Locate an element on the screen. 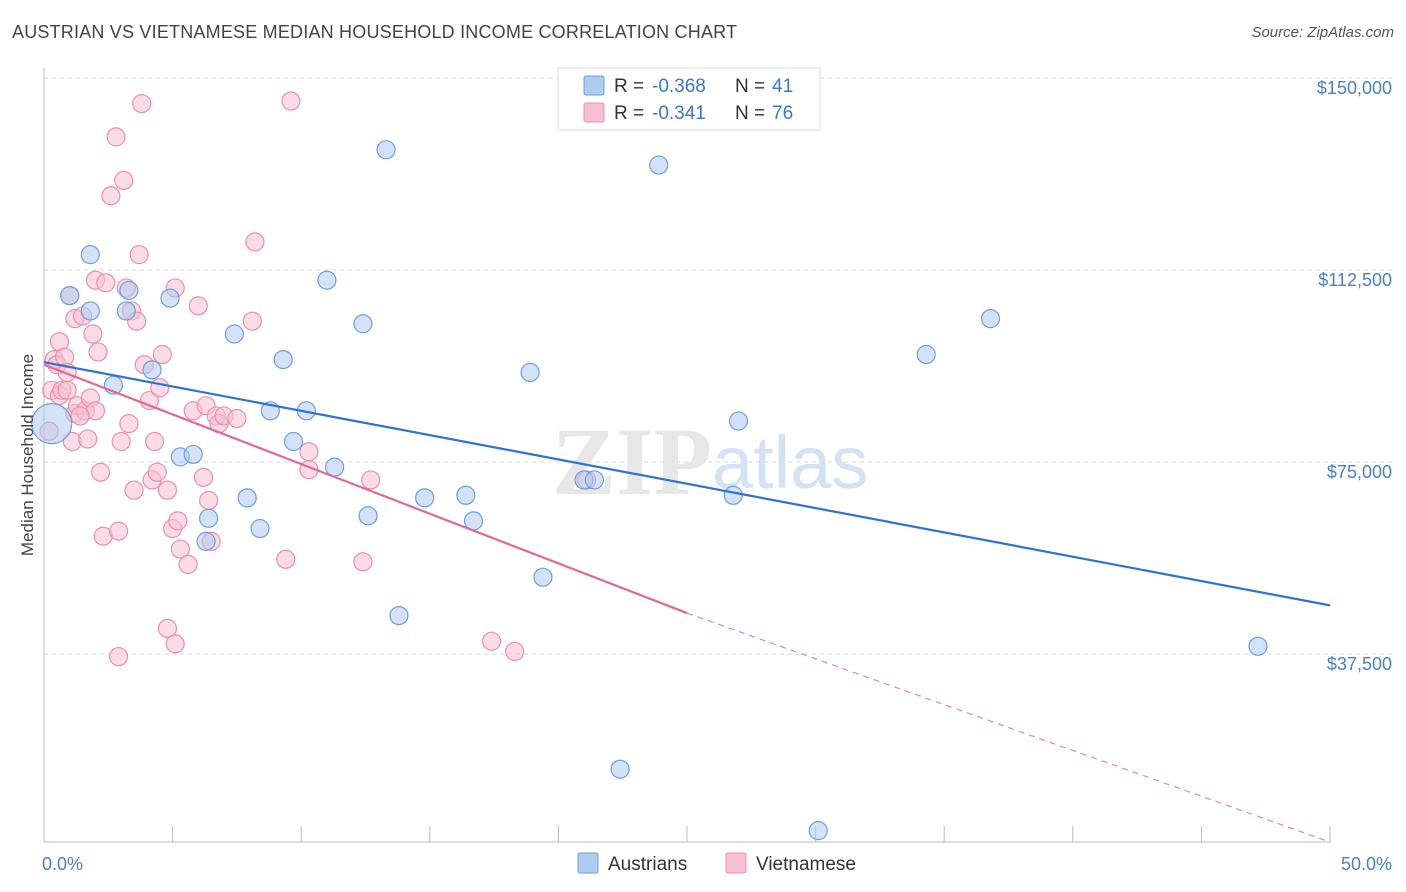 This screenshot has height=892, width=1406. legend-austrians-r-value: -0.368 is located at coordinates (679, 86).